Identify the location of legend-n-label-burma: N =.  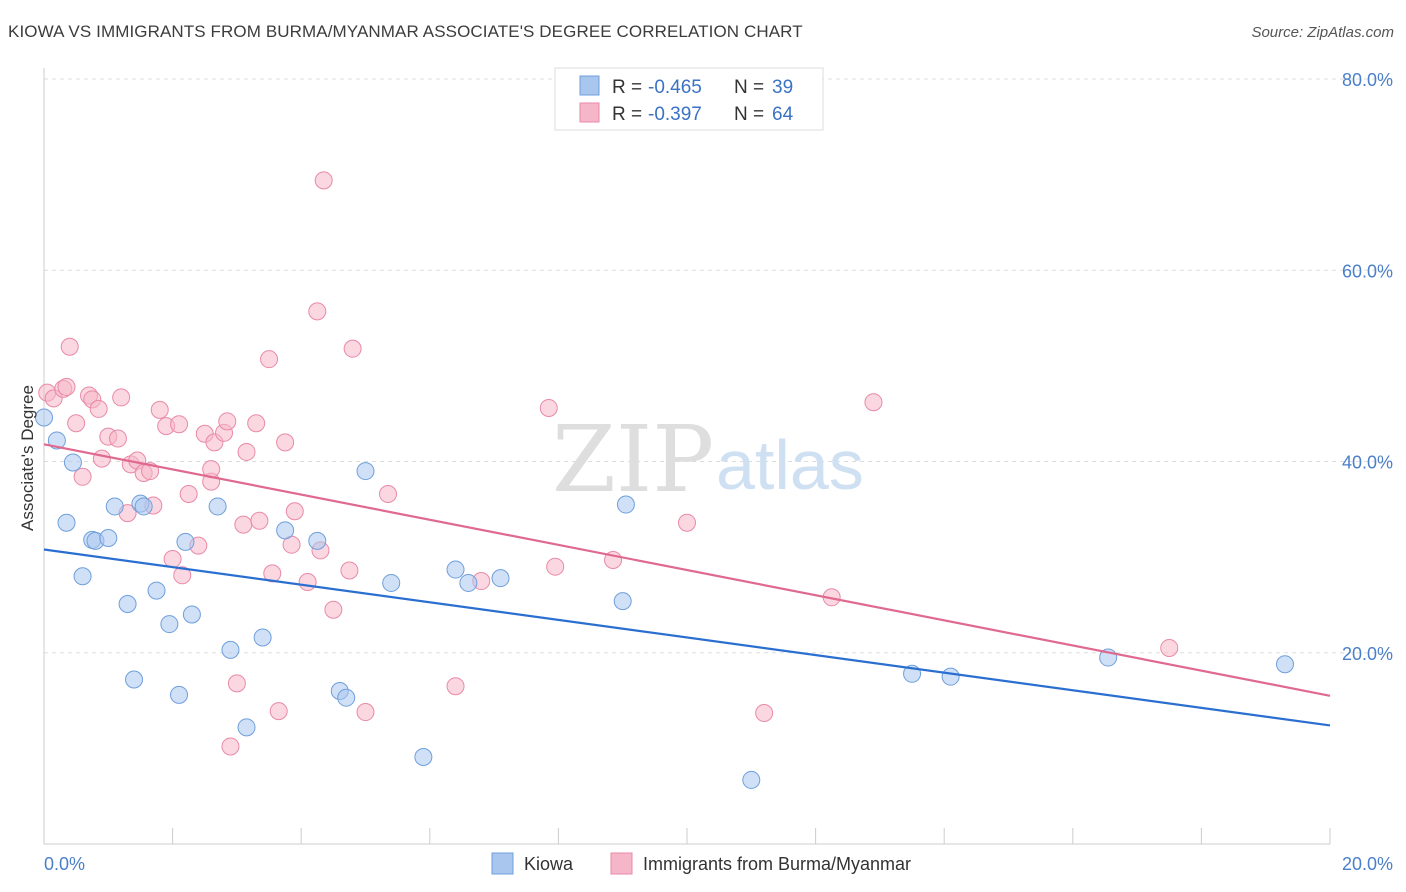
(749, 114).